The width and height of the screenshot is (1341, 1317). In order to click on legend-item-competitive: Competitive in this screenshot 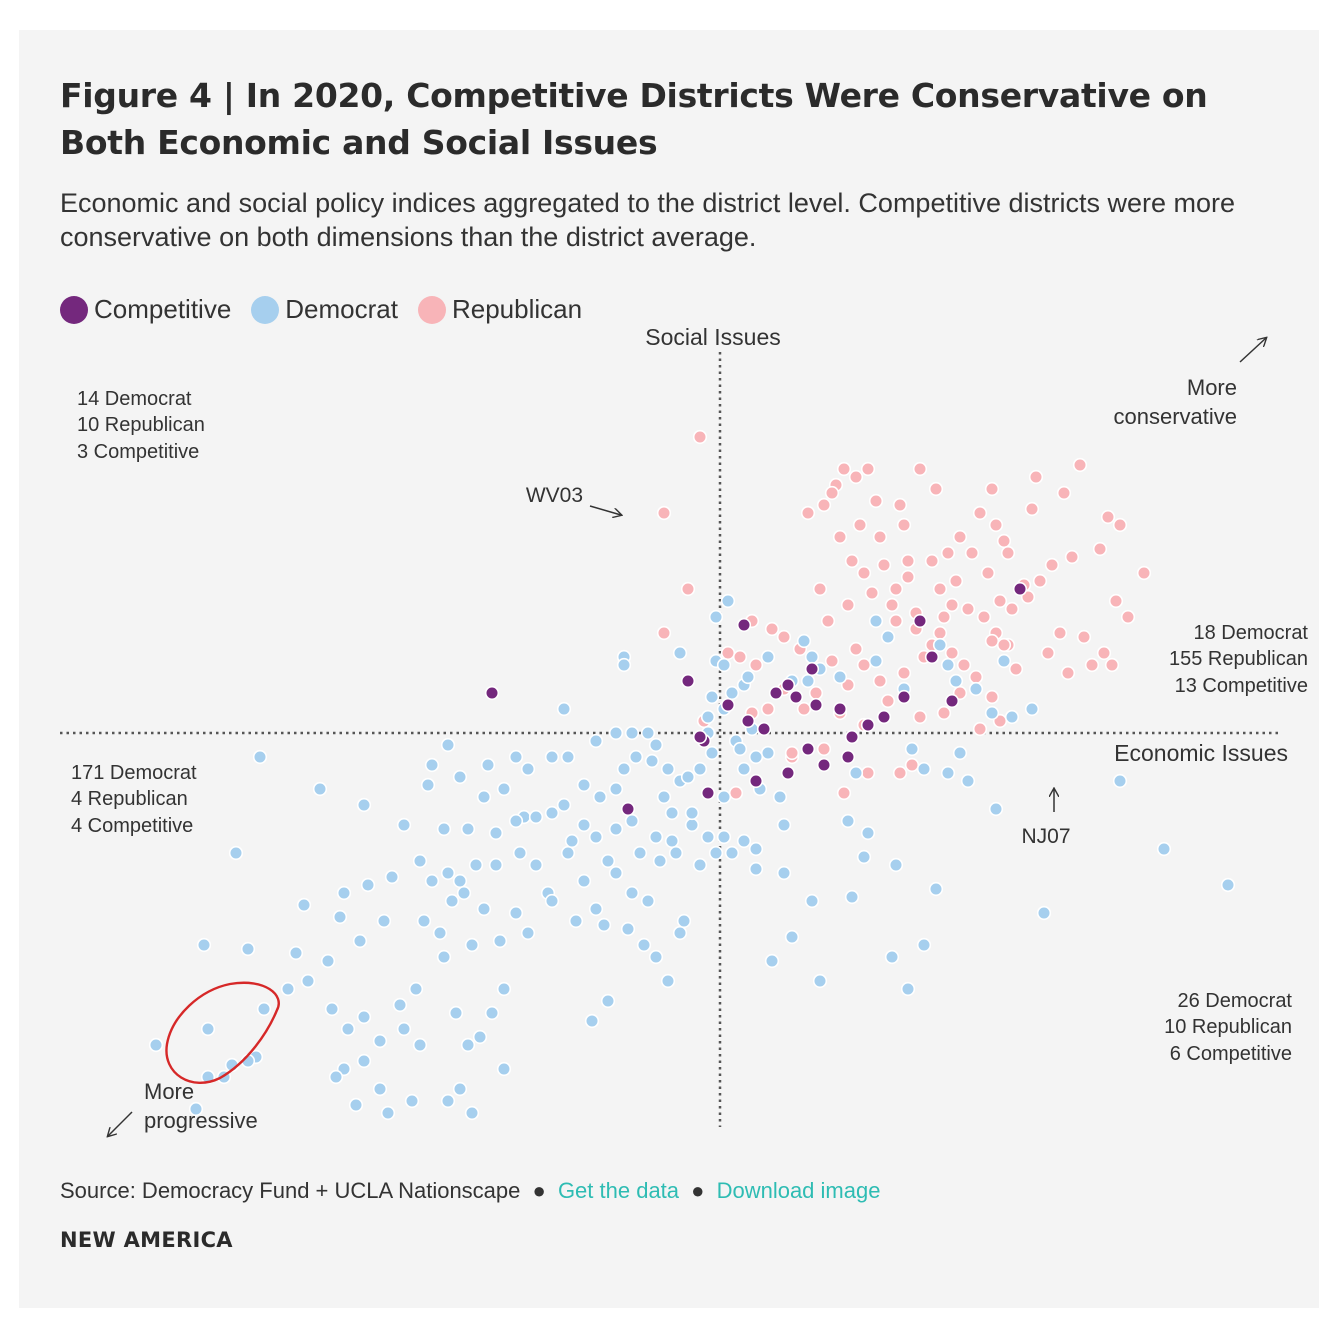, I will do `click(145, 309)`.